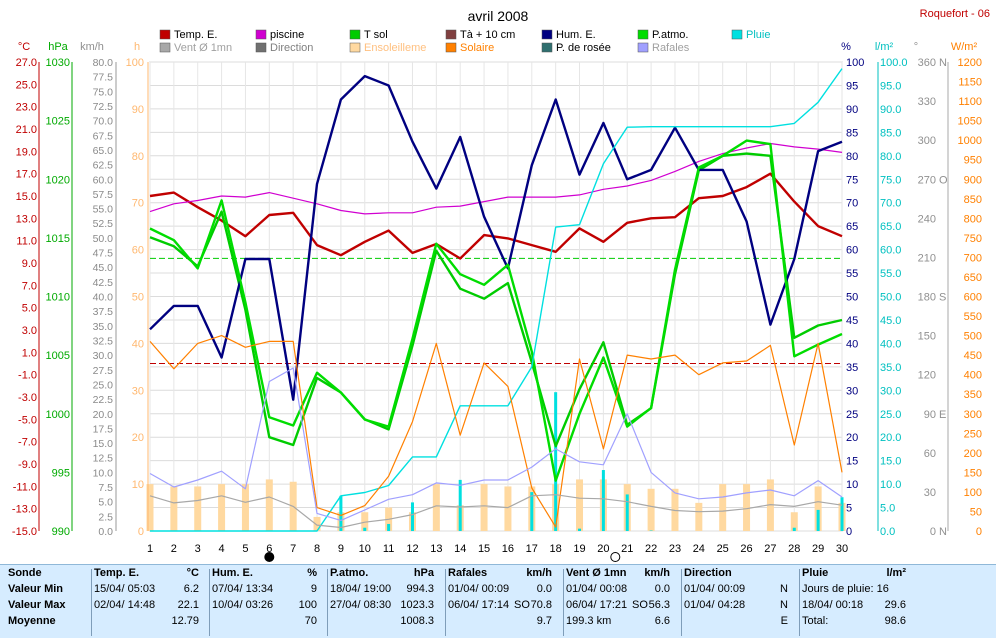 The height and width of the screenshot is (638, 996). I want to click on tick-label-wm2: 350, so click(973, 395).